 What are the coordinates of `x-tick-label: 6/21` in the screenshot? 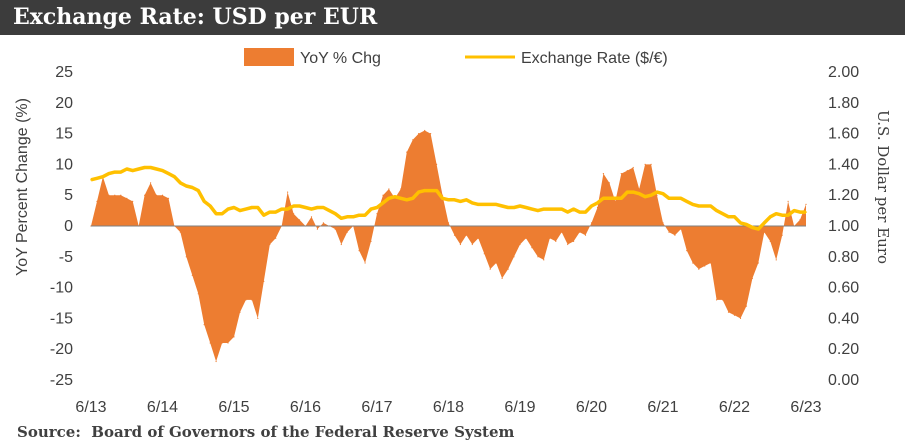 It's located at (662, 407).